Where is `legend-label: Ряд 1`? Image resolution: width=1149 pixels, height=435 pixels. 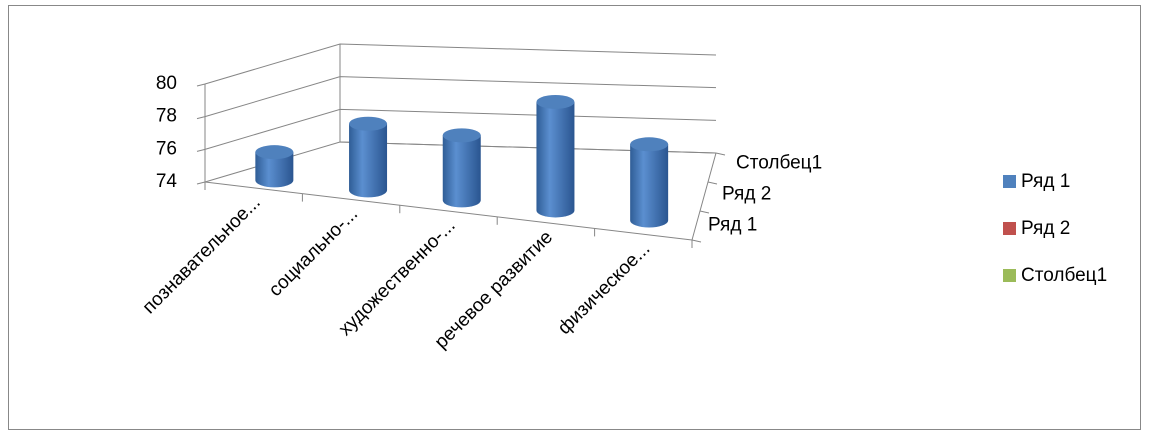
legend-label: Ряд 1 is located at coordinates (1045, 181).